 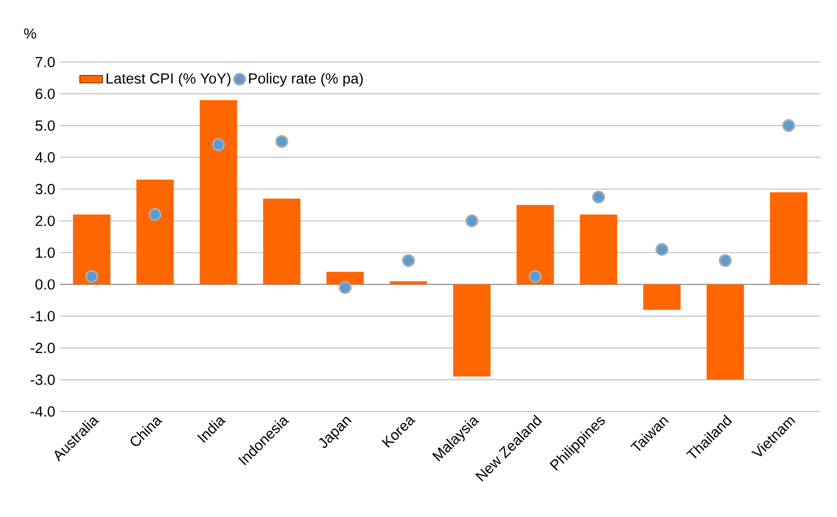 What do you see at coordinates (45, 253) in the screenshot?
I see `y-tick-label: 1.0` at bounding box center [45, 253].